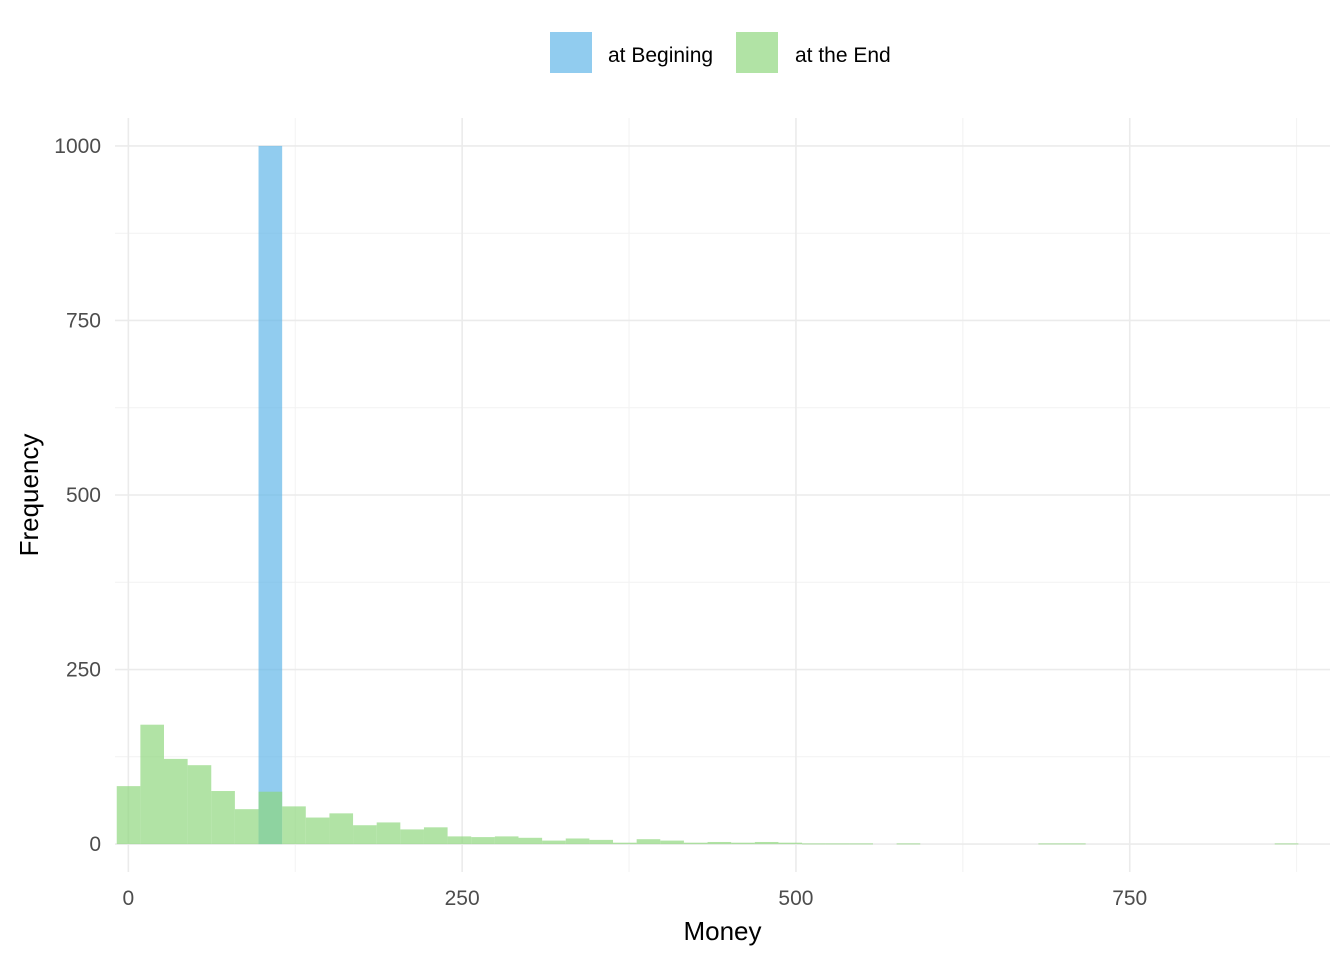 Image resolution: width=1344 pixels, height=965 pixels. Describe the element at coordinates (83, 320) in the screenshot. I see `y-tick-label: 750` at that location.